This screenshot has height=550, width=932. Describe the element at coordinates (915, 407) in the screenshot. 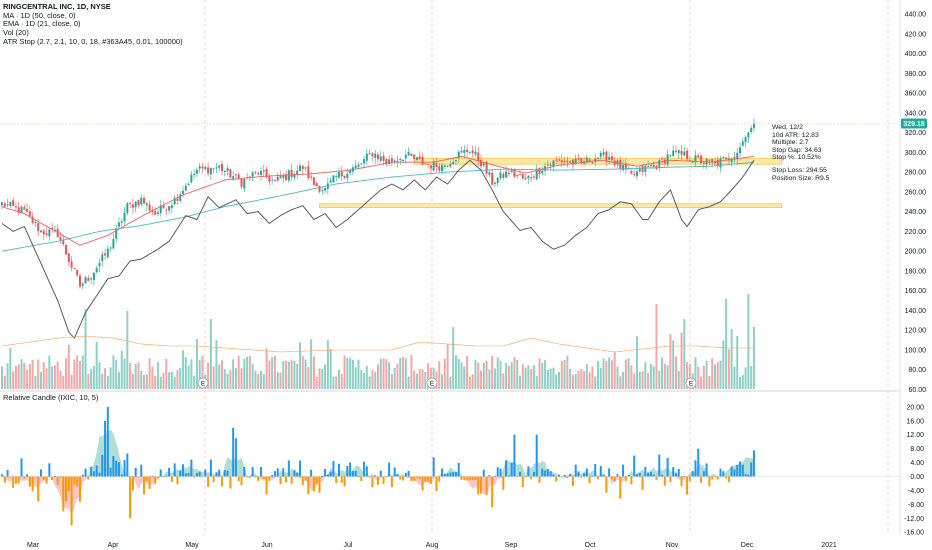

I see `indicator-tick-label: 20.00` at that location.